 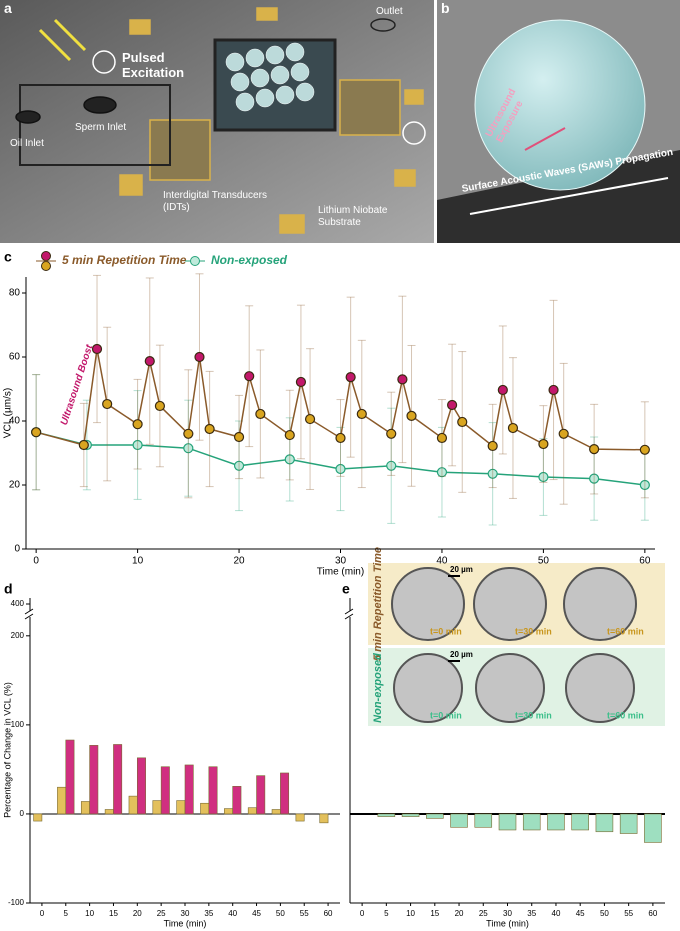 I want to click on scale-label: 20 µm, so click(x=461, y=569).